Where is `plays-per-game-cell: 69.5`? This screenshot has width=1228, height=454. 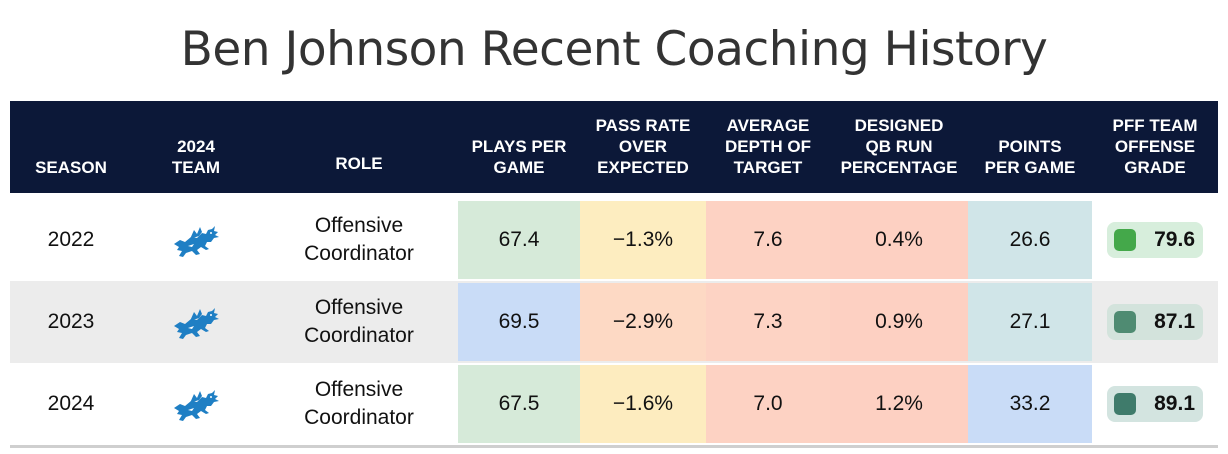
plays-per-game-cell: 69.5 is located at coordinates (519, 322).